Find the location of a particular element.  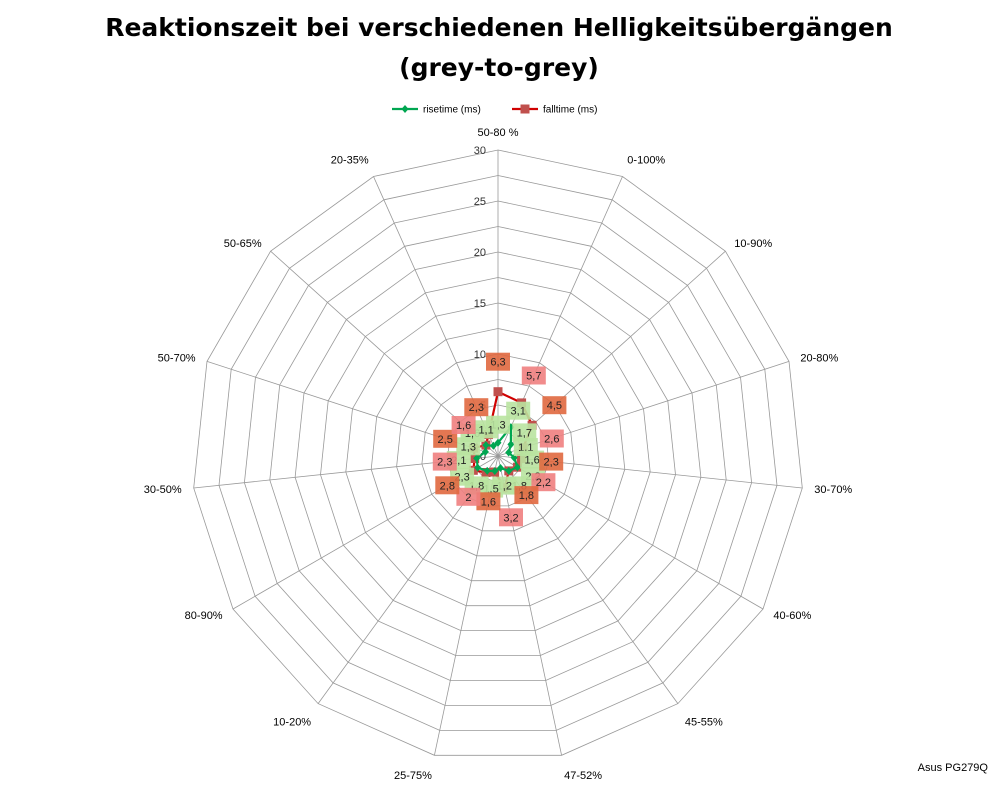

category-label: 25-75% is located at coordinates (413, 776).